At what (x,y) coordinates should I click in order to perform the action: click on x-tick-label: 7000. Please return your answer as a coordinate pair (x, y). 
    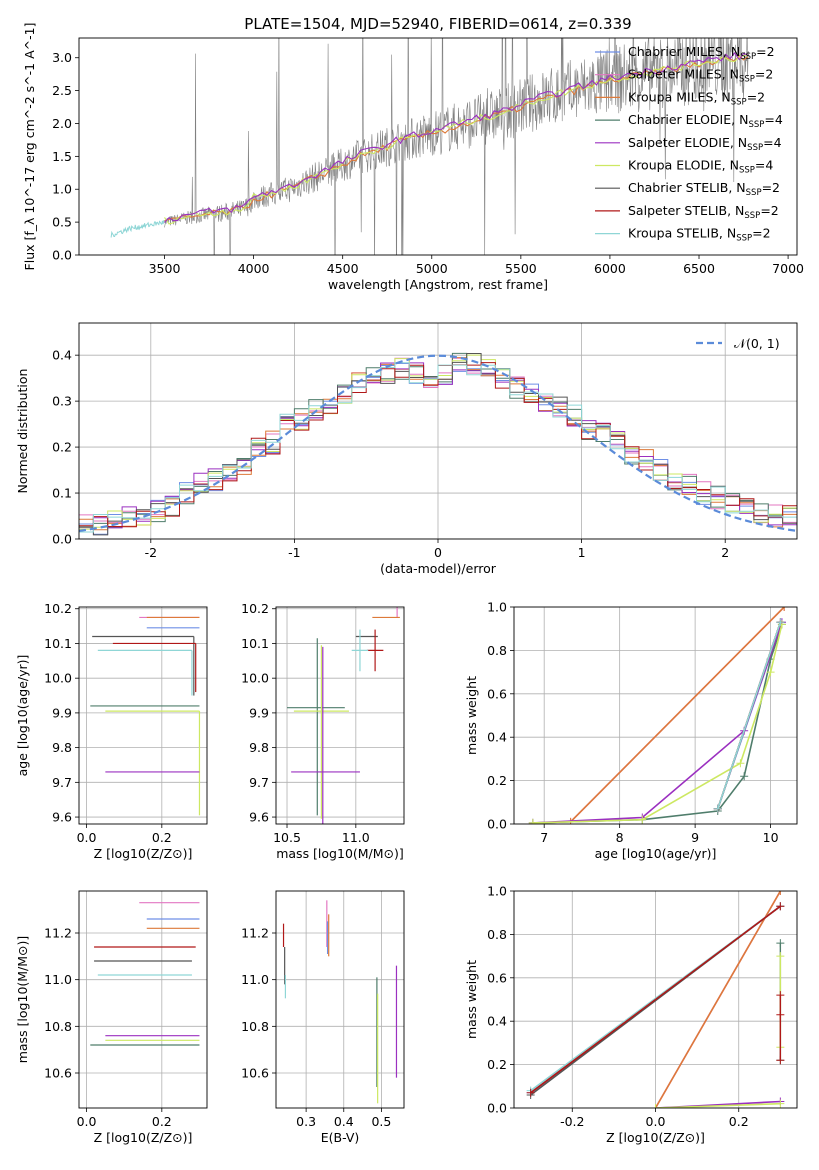
    Looking at the image, I should click on (788, 268).